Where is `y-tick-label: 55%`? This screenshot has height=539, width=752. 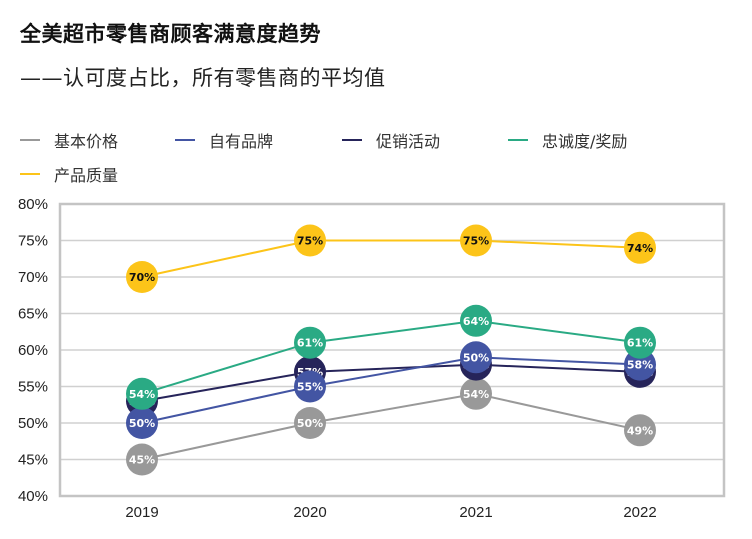
y-tick-label: 55% is located at coordinates (33, 387).